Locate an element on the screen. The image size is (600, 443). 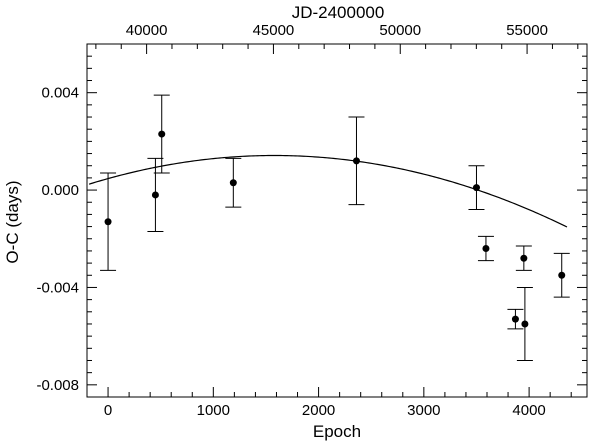
x-tick-label: 1000 is located at coordinates (213, 410).